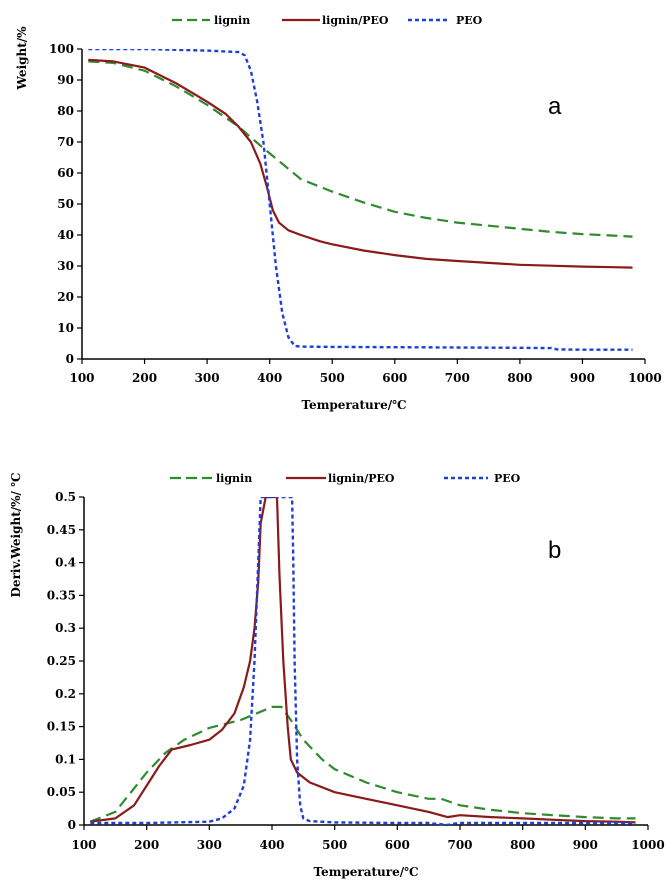 Image resolution: width=666 pixels, height=890 pixels. What do you see at coordinates (555, 106) in the screenshot?
I see `panel-label-a: a` at bounding box center [555, 106].